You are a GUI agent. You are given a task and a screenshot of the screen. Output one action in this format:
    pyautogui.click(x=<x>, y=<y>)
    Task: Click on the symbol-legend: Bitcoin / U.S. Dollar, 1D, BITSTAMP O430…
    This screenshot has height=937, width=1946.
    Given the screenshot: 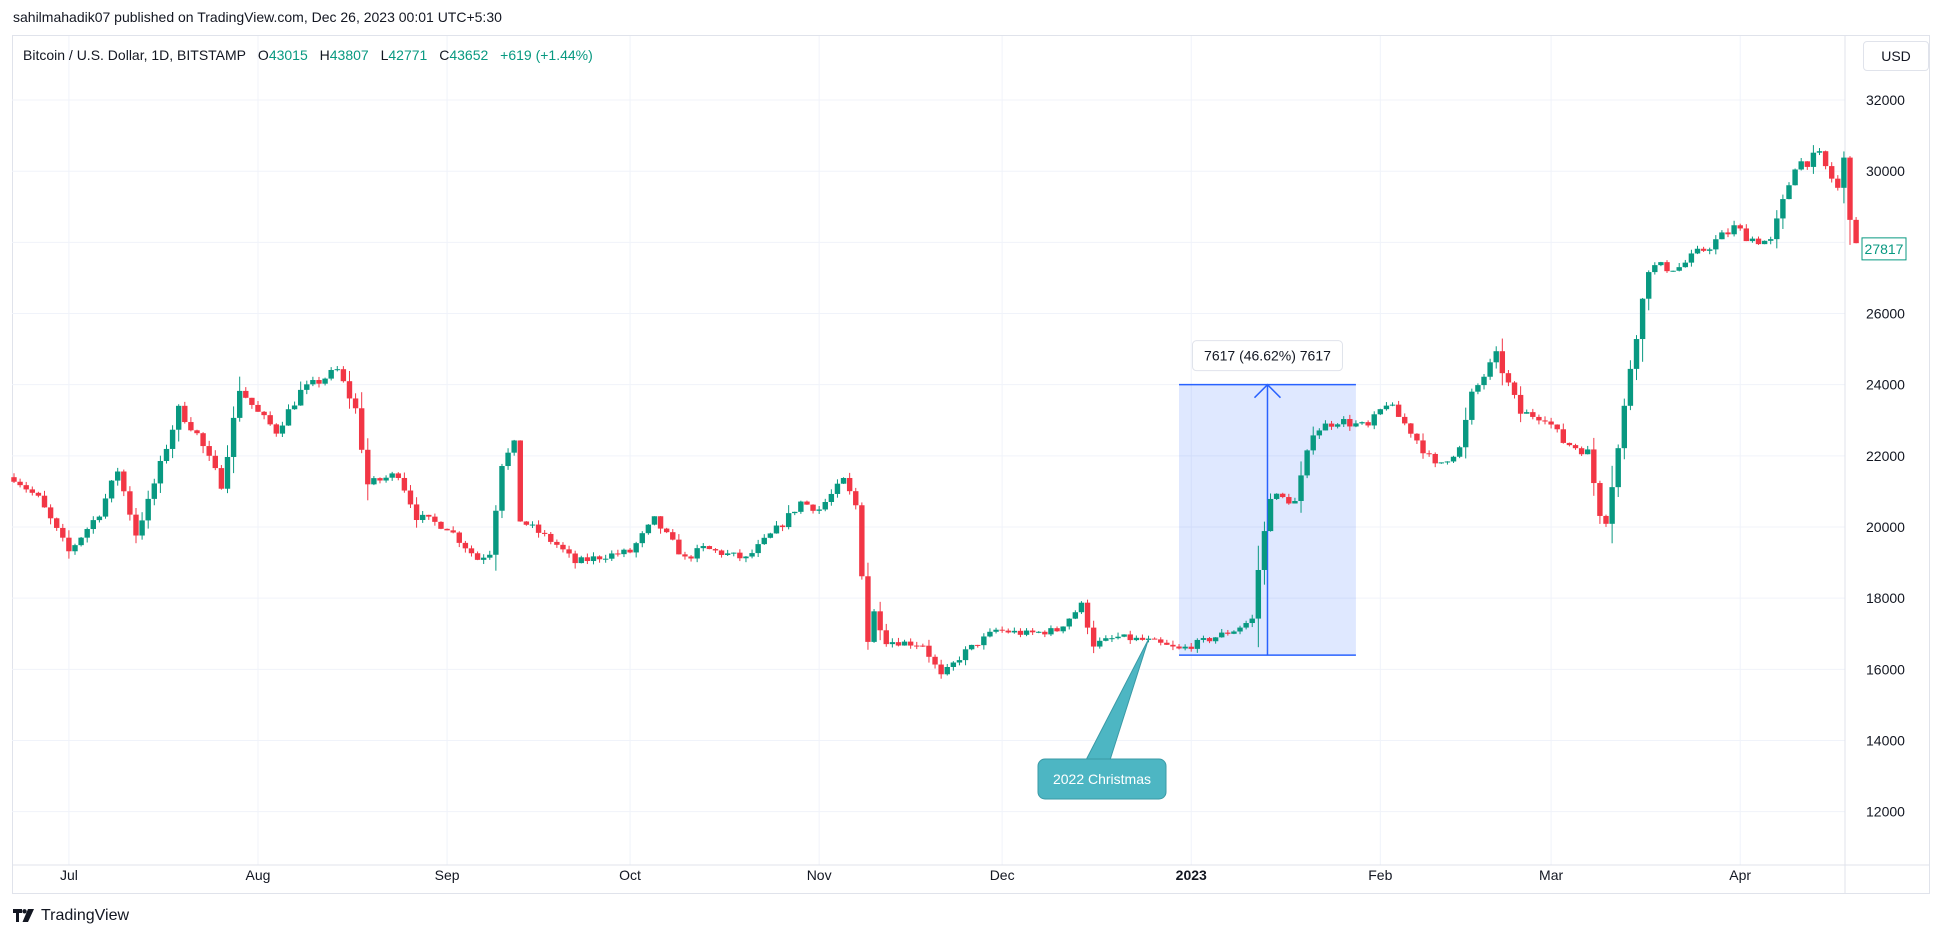 What is the action you would take?
    pyautogui.click(x=312, y=55)
    